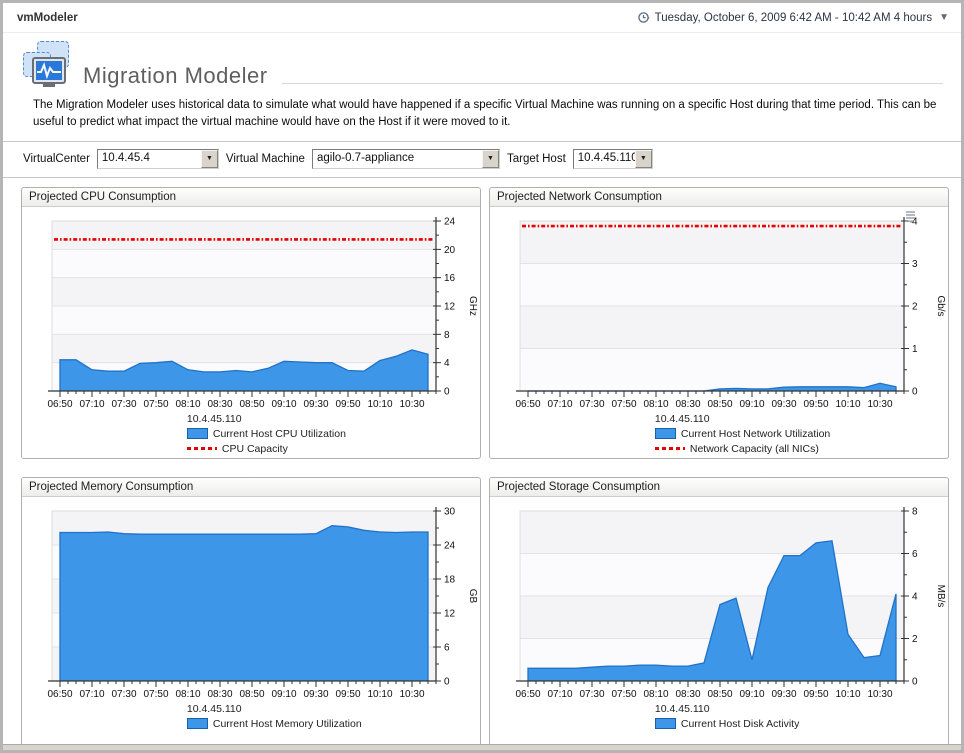 Image resolution: width=964 pixels, height=753 pixels. Describe the element at coordinates (279, 433) in the screenshot. I see `series-label: Current Host CPU Utilization` at that location.